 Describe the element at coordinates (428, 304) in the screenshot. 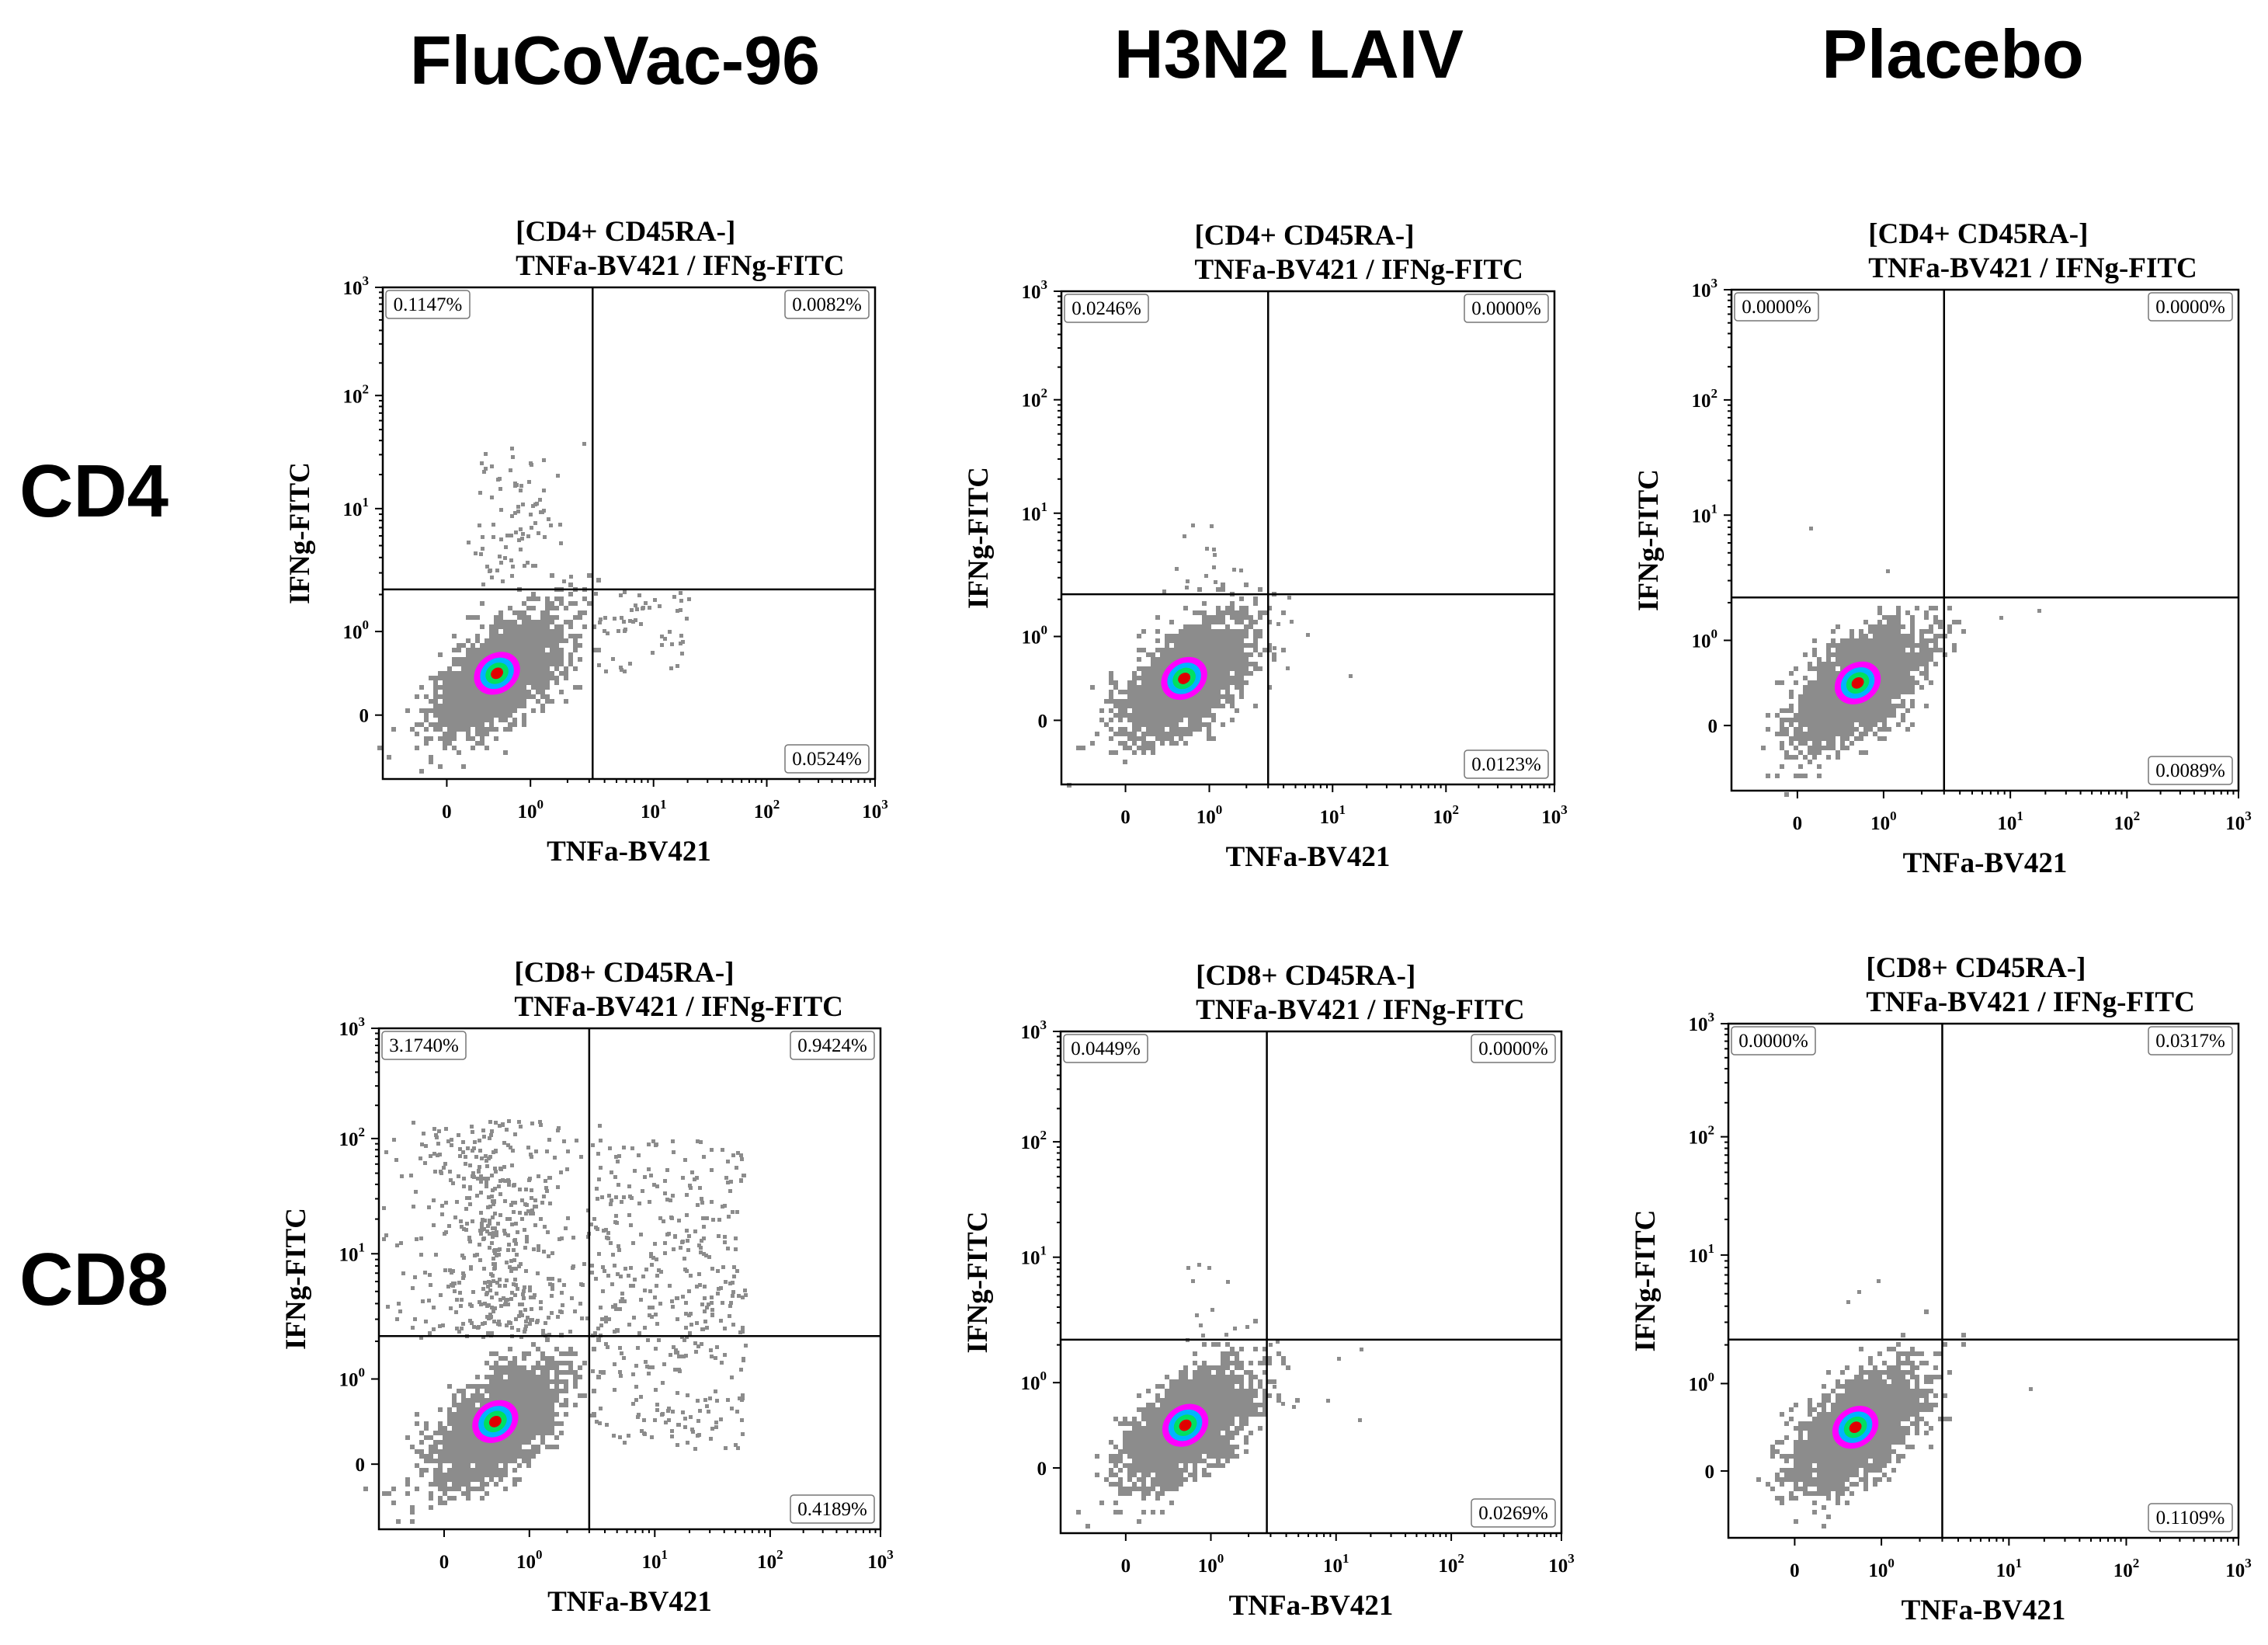

I see `quadrant-upper-left: 0.1147%` at that location.